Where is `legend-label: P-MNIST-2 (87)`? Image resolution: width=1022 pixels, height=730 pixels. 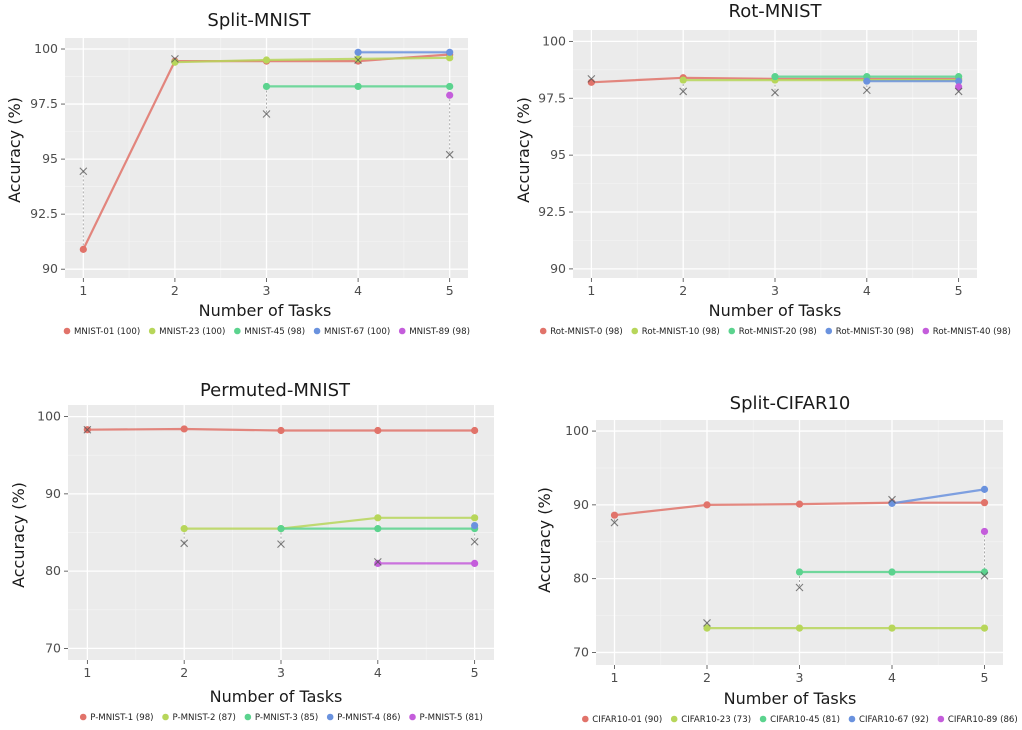 legend-label: P-MNIST-2 (87) is located at coordinates (204, 718).